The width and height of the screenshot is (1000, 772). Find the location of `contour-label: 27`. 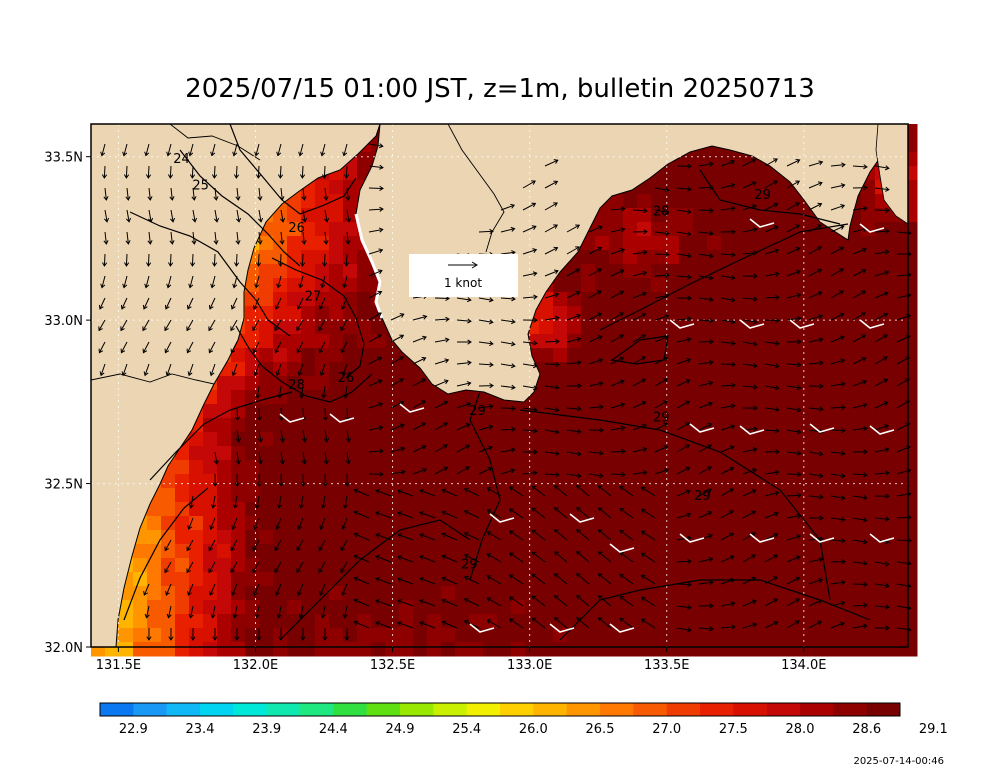

contour-label: 27 is located at coordinates (313, 297).